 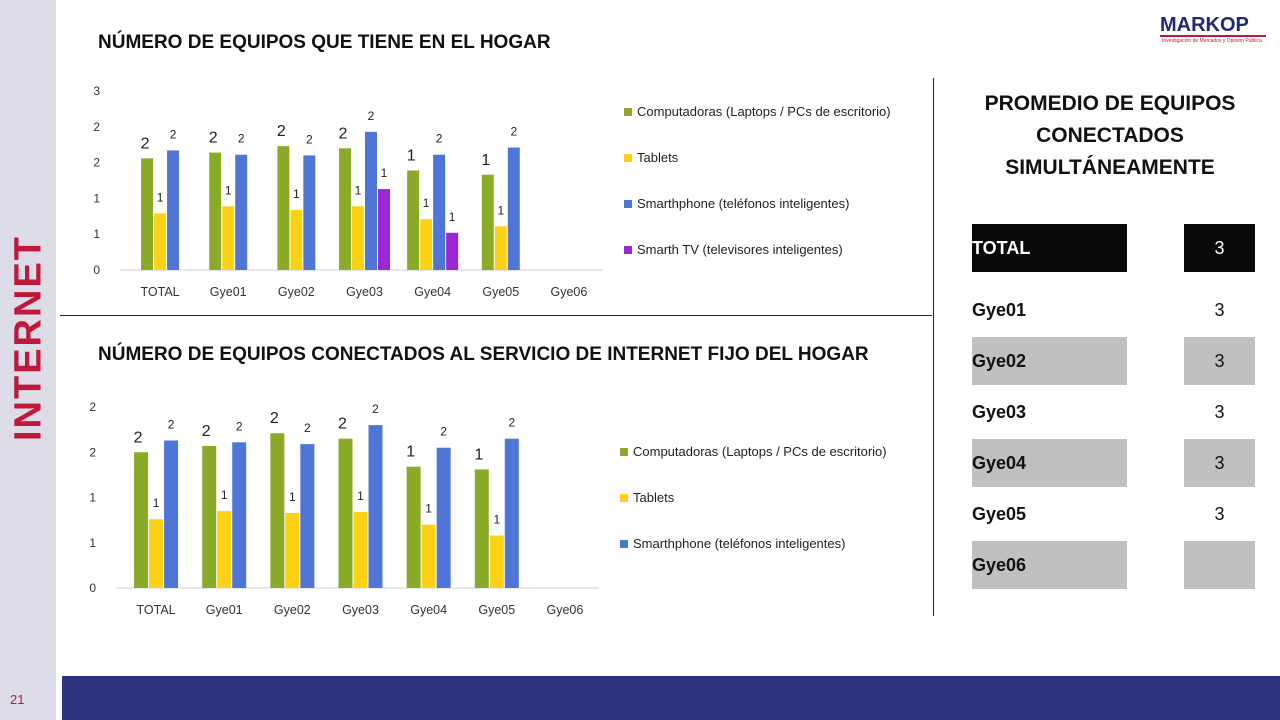 What do you see at coordinates (1204, 25) in the screenshot?
I see `logo-brand: MARKOP` at bounding box center [1204, 25].